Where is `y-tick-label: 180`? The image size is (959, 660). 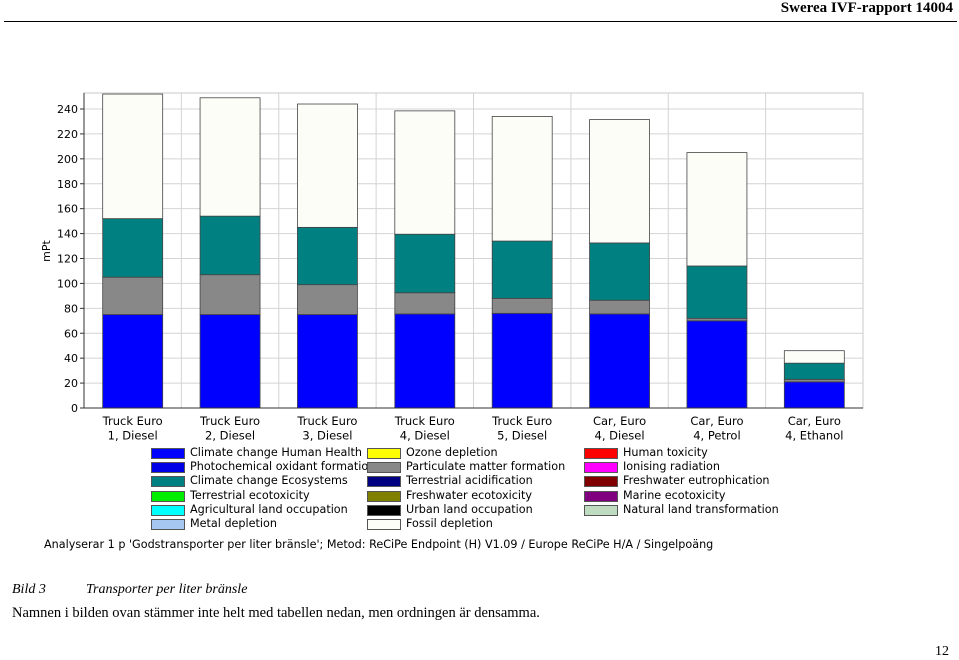 y-tick-label: 180 is located at coordinates (67, 184).